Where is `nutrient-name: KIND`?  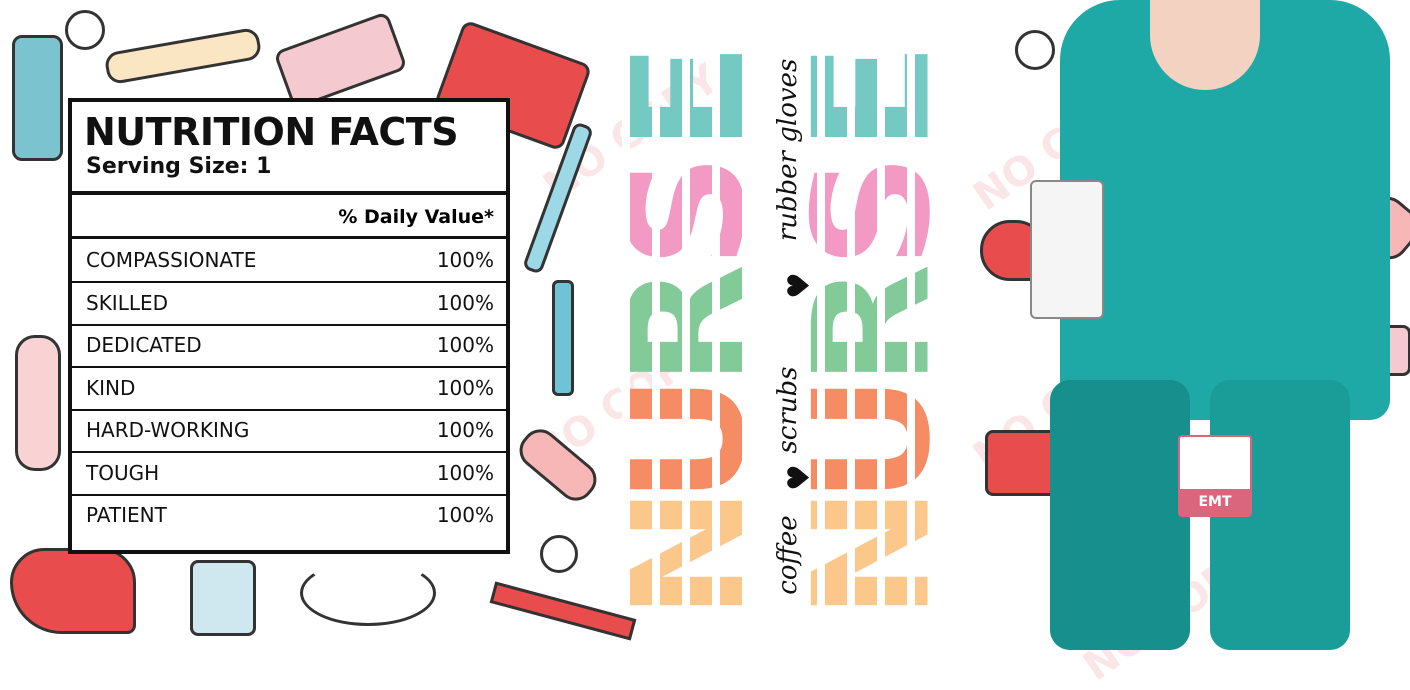 nutrient-name: KIND is located at coordinates (111, 387).